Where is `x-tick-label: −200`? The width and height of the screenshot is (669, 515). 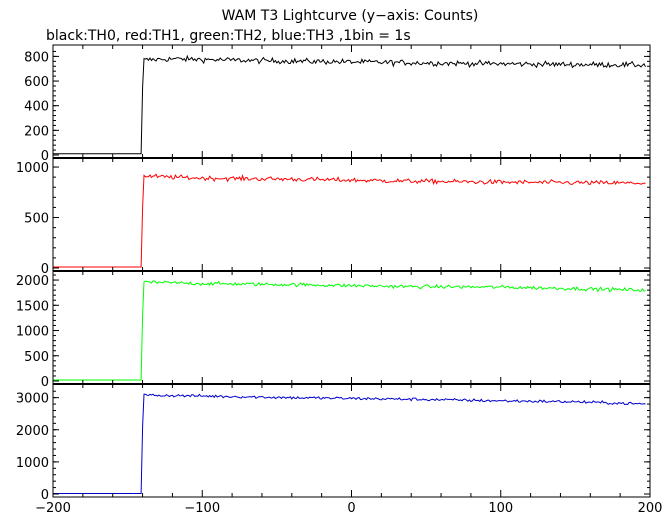
x-tick-label: −200 is located at coordinates (53, 508).